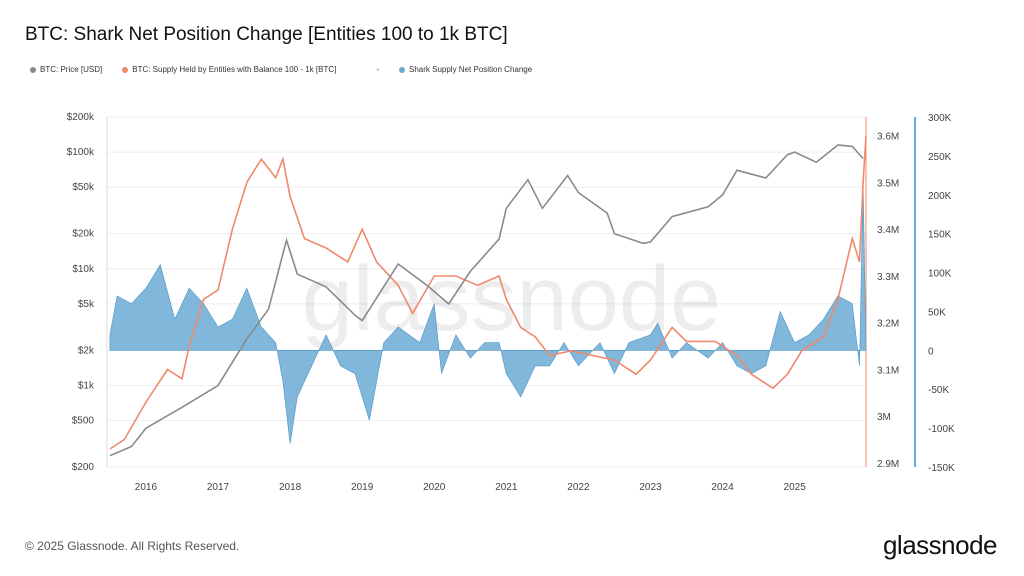 This screenshot has height=576, width=1024. I want to click on legend-label: -, so click(377, 69).